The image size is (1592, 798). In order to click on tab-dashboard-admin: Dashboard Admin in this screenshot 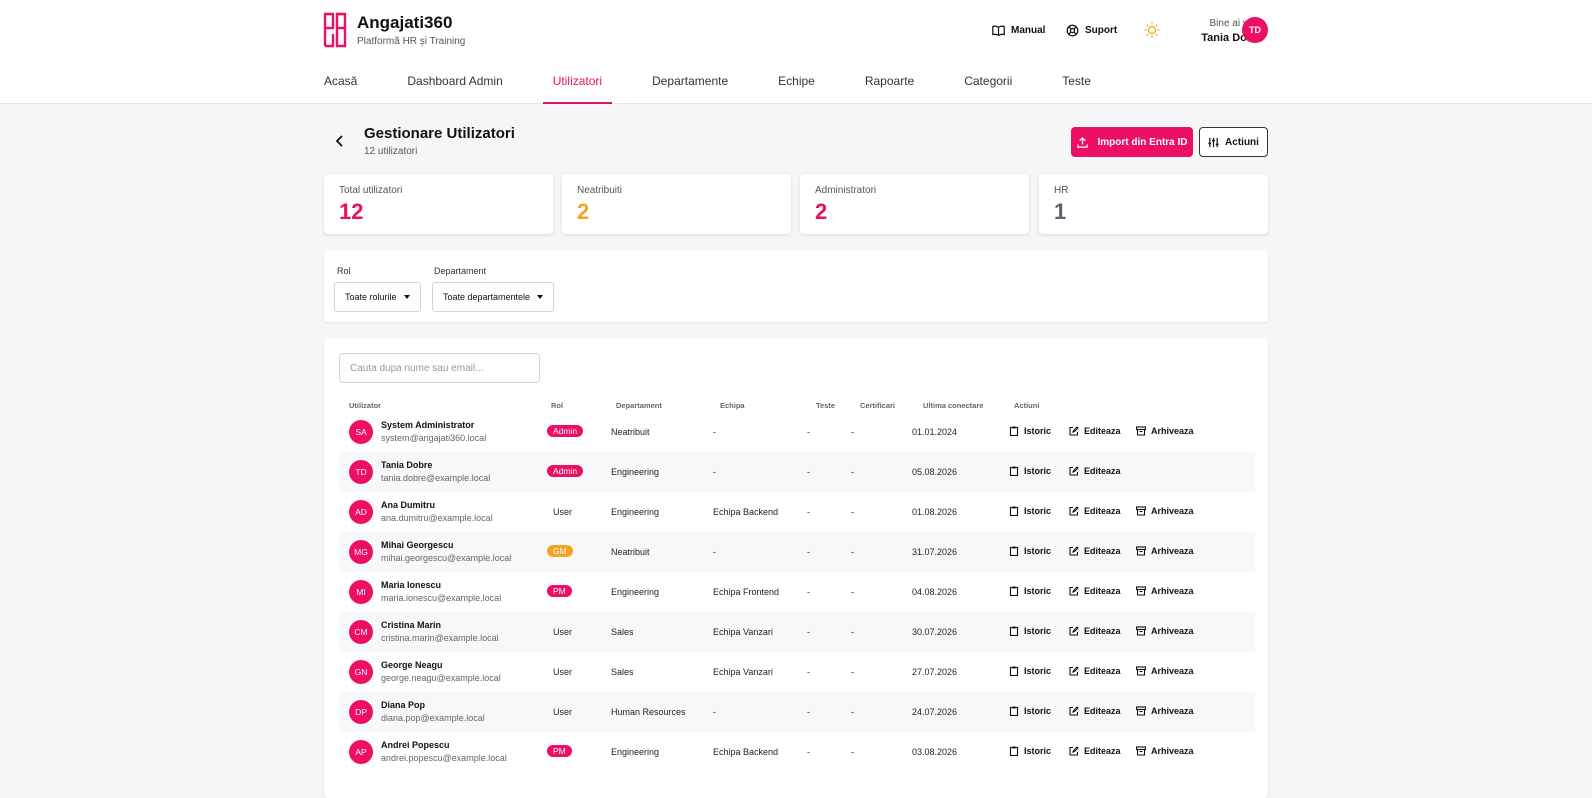, I will do `click(455, 81)`.